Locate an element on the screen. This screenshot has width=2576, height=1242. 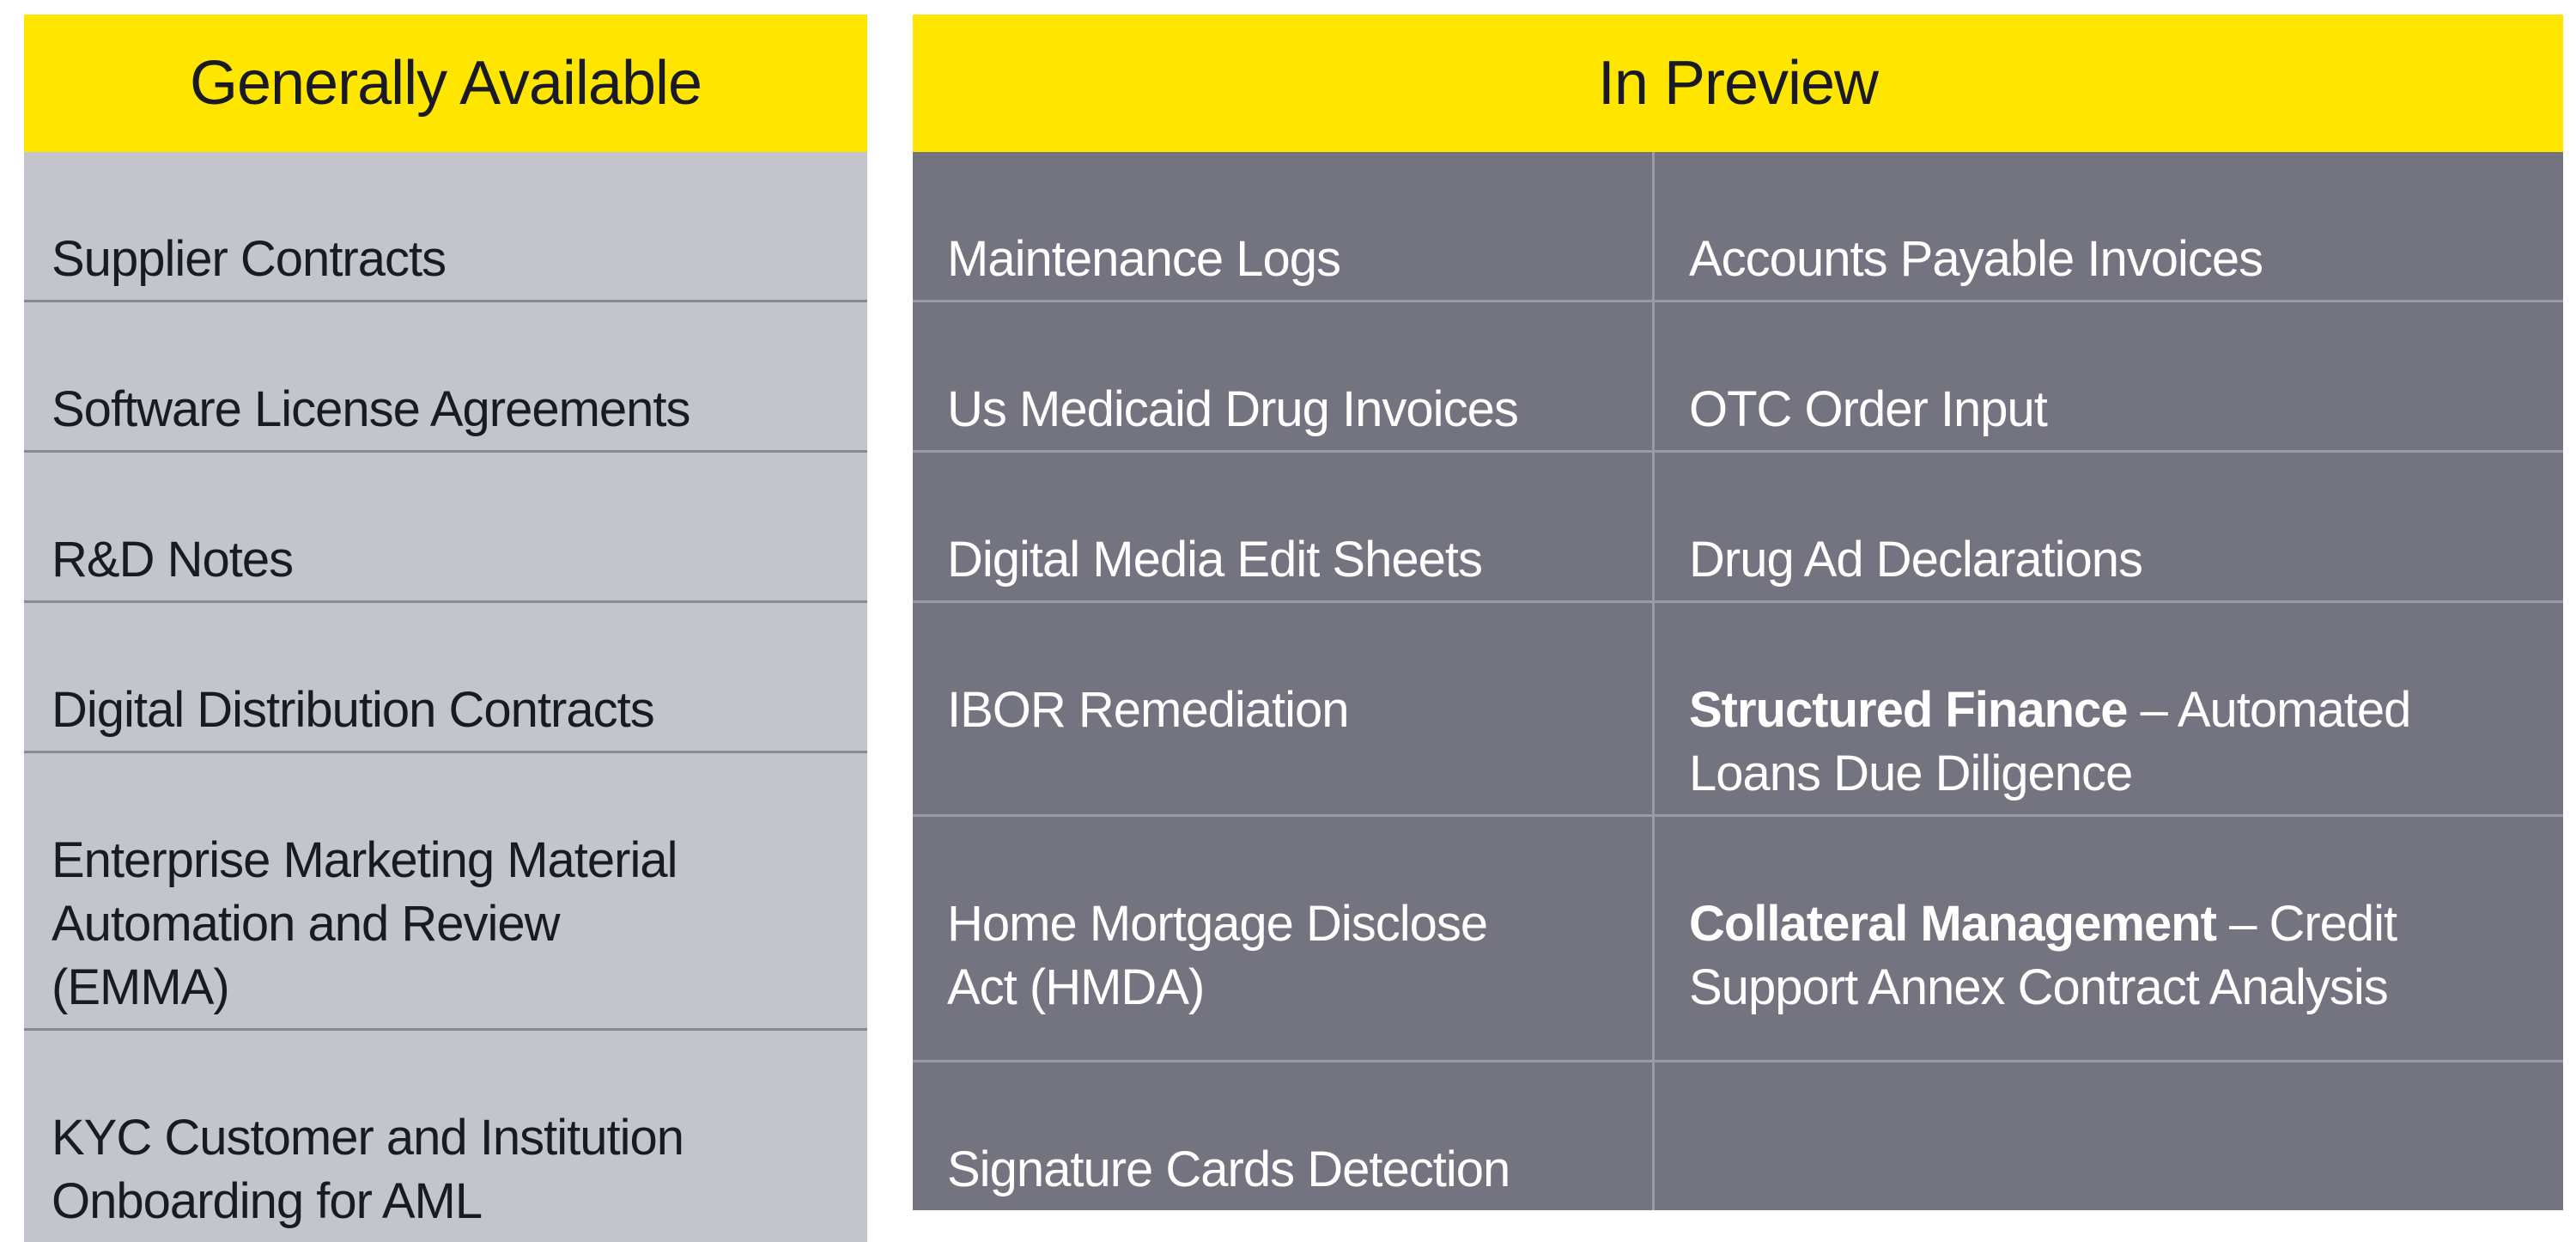
pv-cell-left: Signature Cards Detection is located at coordinates (1284, 1136).